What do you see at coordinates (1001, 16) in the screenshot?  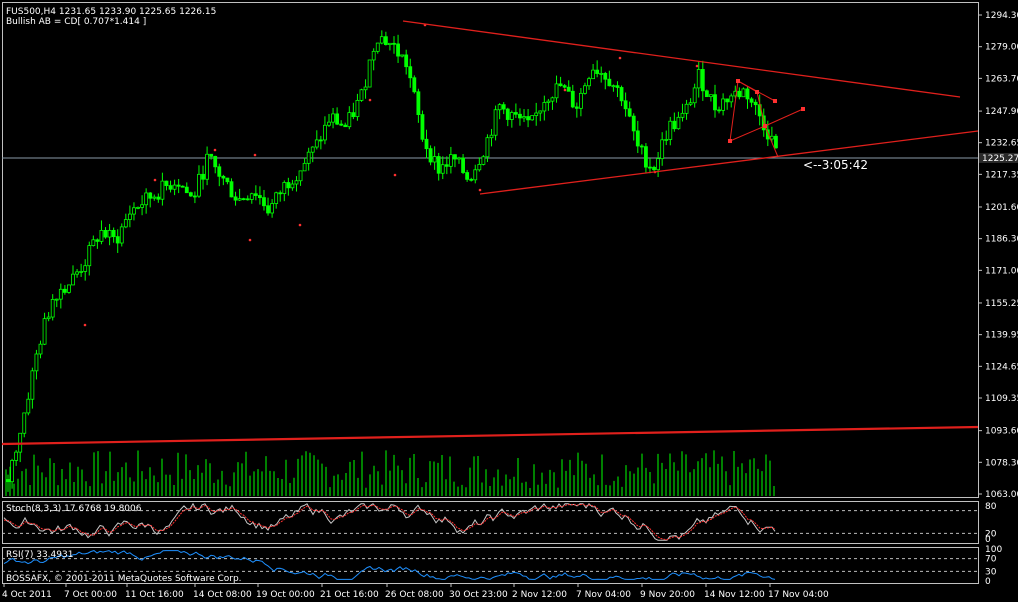 I see `price-axis-label: 1294.30` at bounding box center [1001, 16].